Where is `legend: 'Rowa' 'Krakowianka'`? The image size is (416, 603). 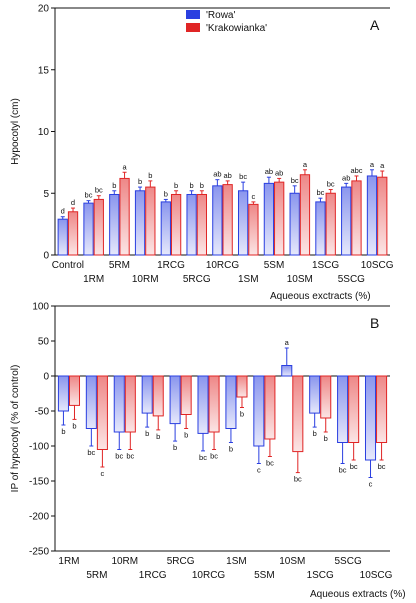
legend: 'Rowa' 'Krakowianka' is located at coordinates (226, 22).